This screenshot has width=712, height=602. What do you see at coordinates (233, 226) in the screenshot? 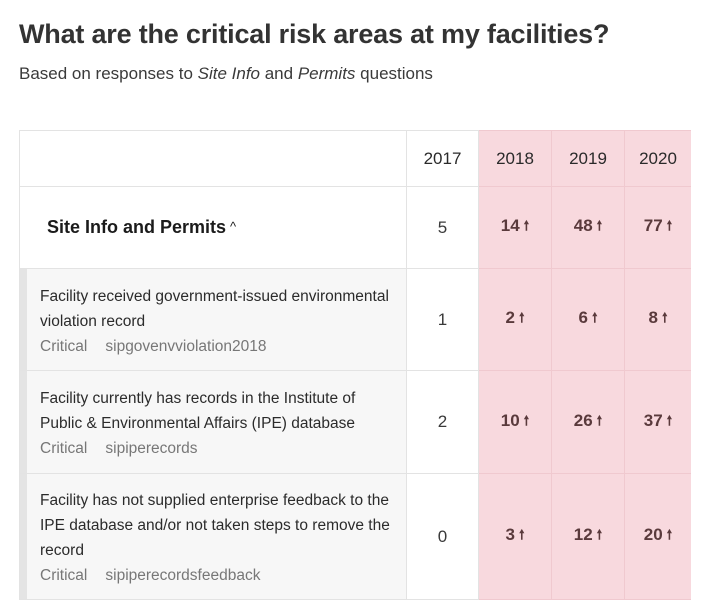
I see `collapse-caret-icon: ^` at bounding box center [233, 226].